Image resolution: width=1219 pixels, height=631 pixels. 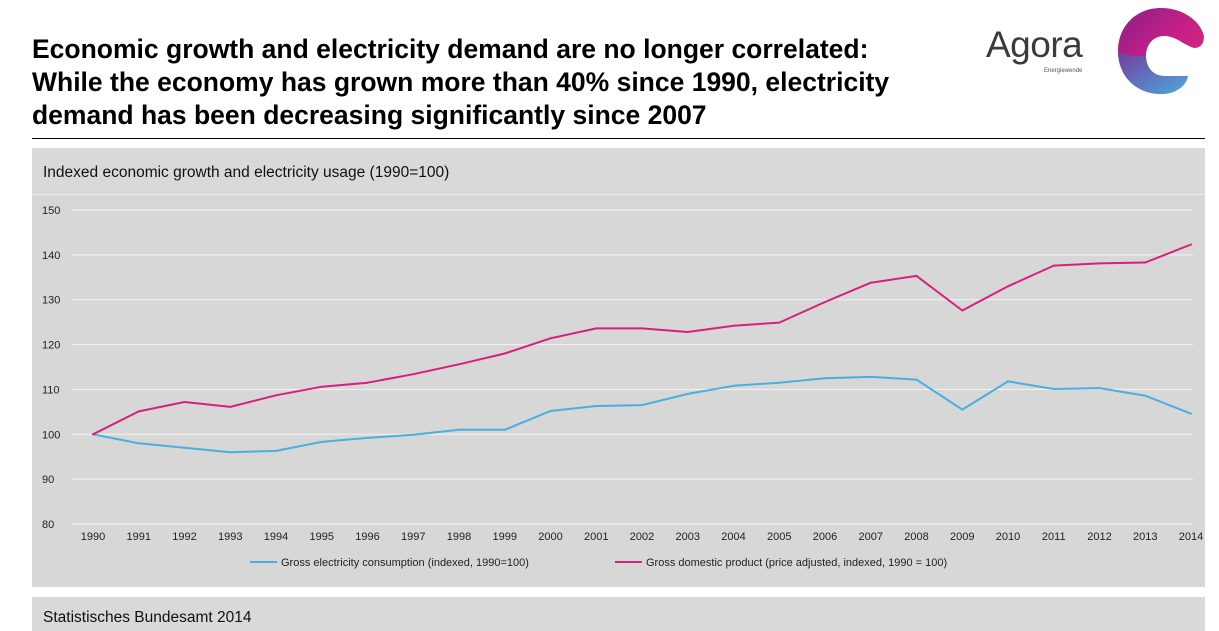 I want to click on x-tick-label: 1998, so click(x=459, y=537).